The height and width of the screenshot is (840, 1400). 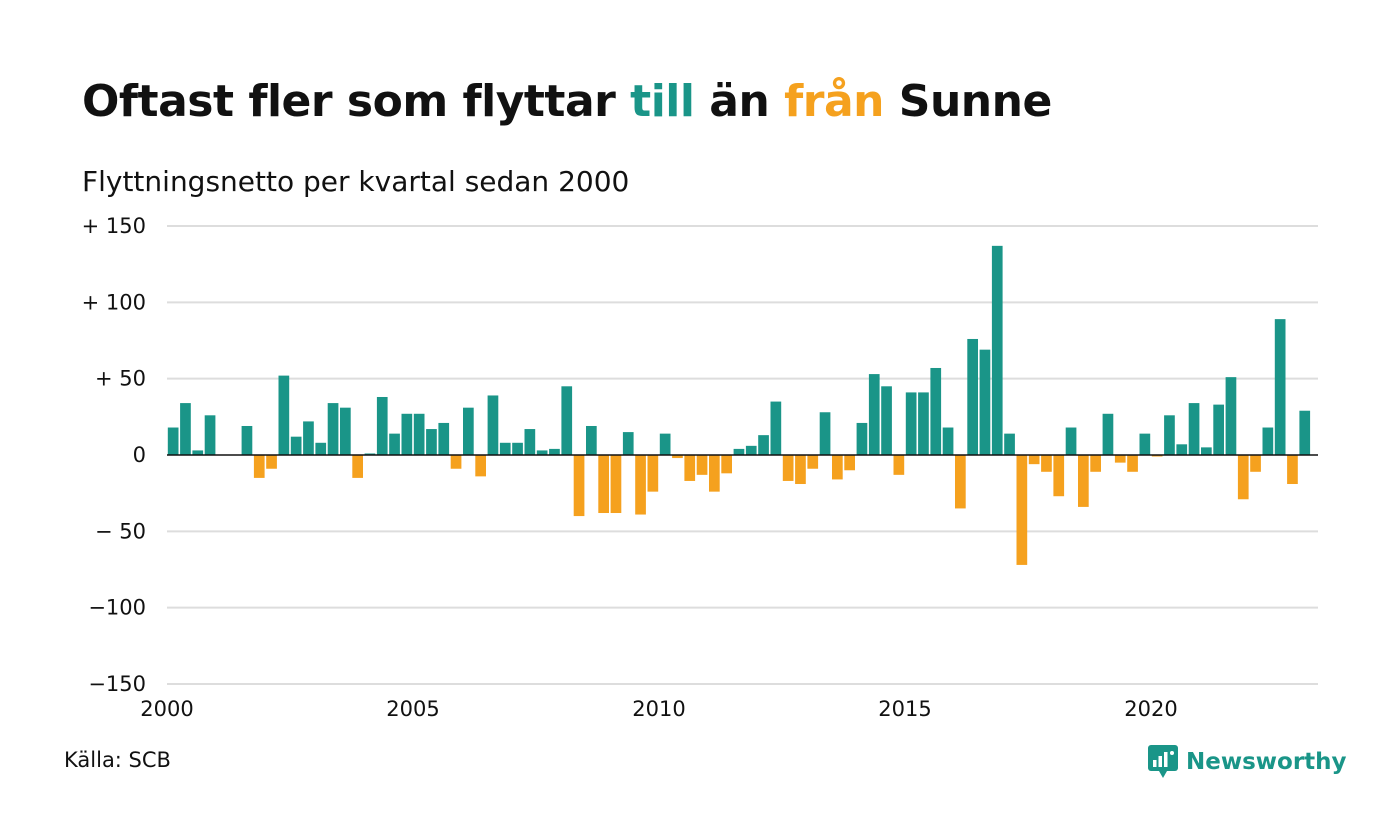 What do you see at coordinates (117, 684) in the screenshot?
I see `y-tick-label: −150` at bounding box center [117, 684].